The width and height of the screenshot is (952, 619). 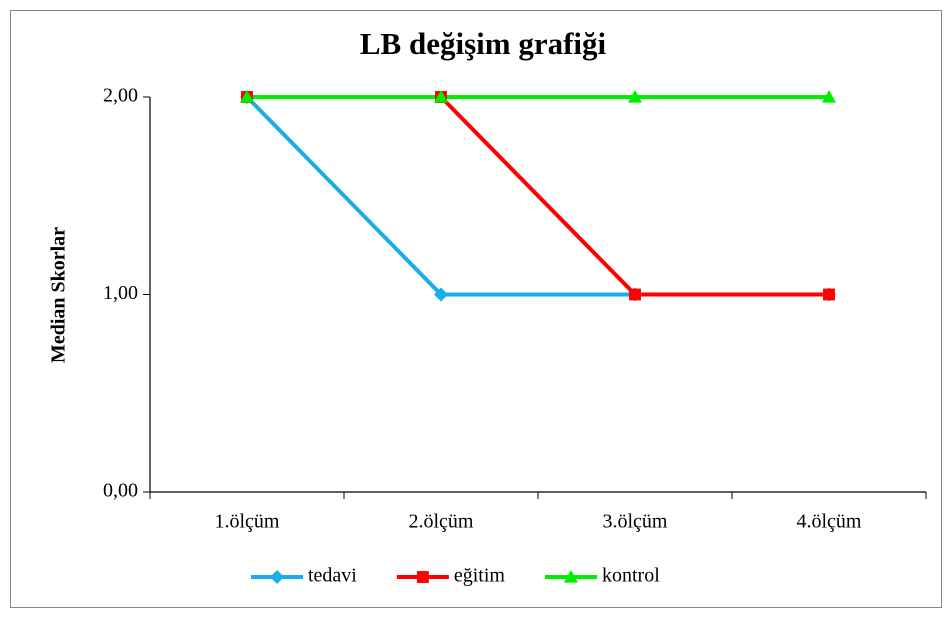 I want to click on x-tick-label: 4.ölçüm, so click(x=829, y=522).